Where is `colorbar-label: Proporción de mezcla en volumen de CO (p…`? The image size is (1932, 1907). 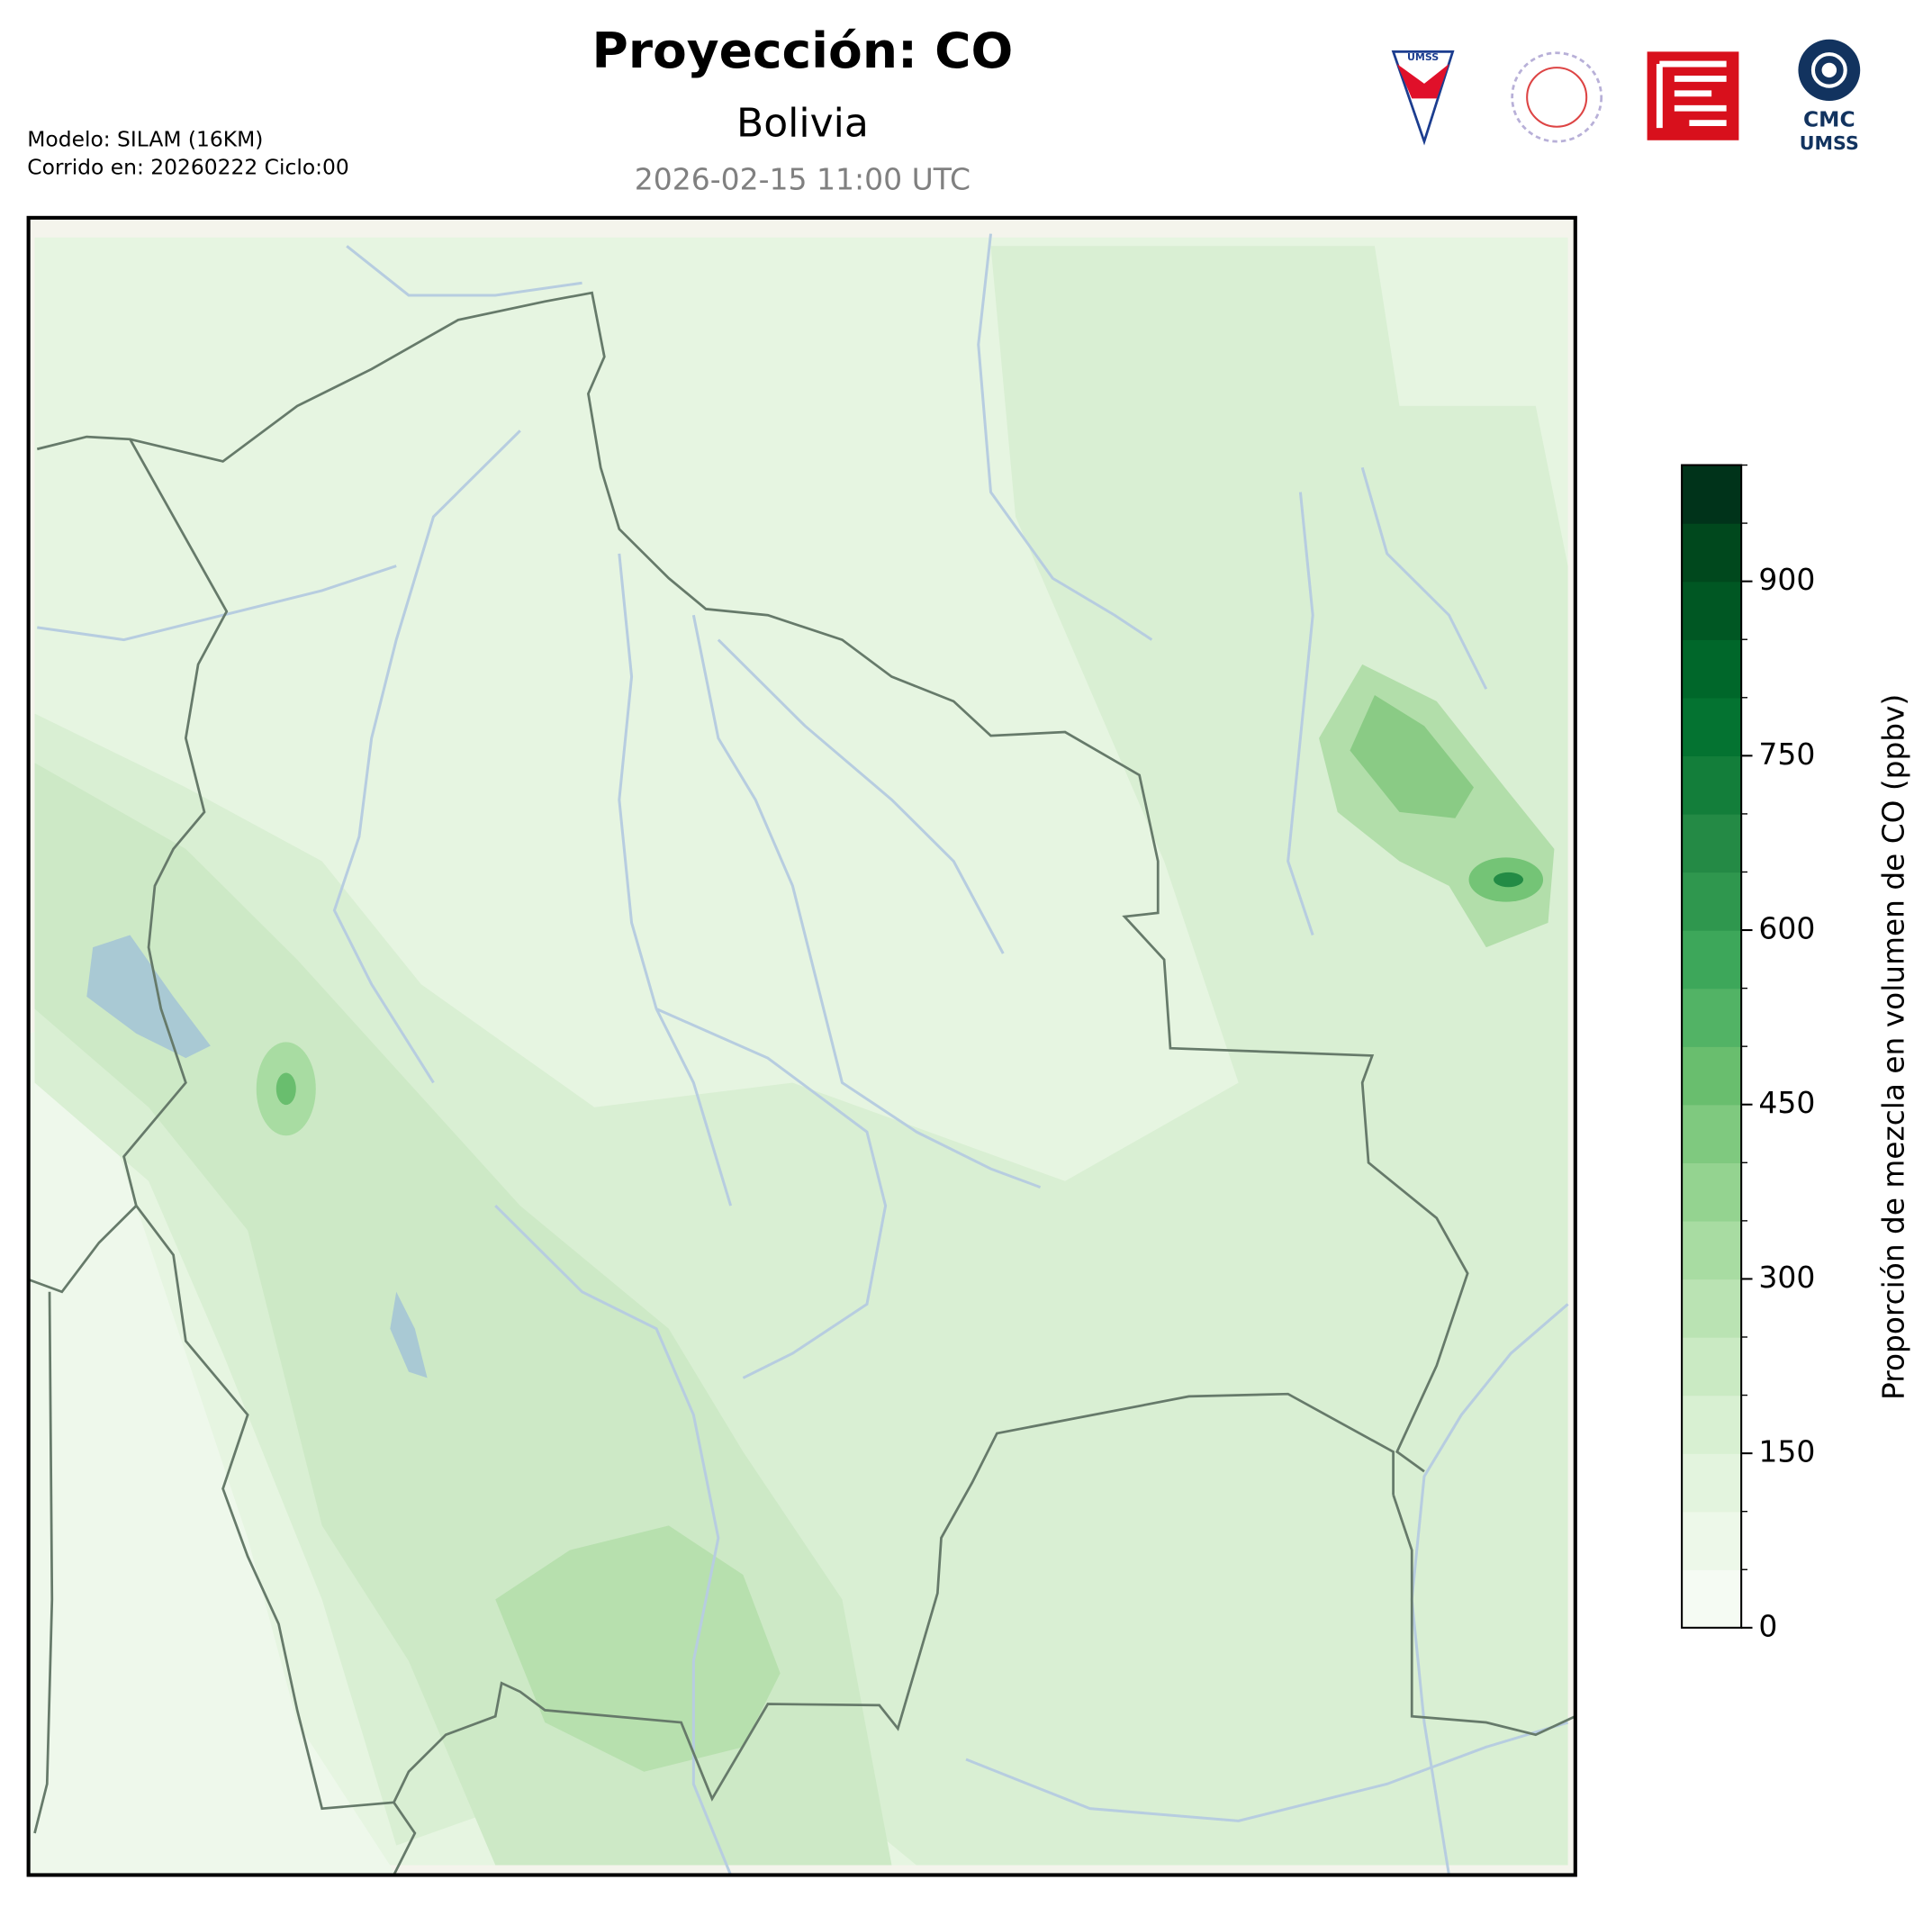
colorbar-label: Proporción de mezcla en volumen de CO (p… is located at coordinates (1892, 1047).